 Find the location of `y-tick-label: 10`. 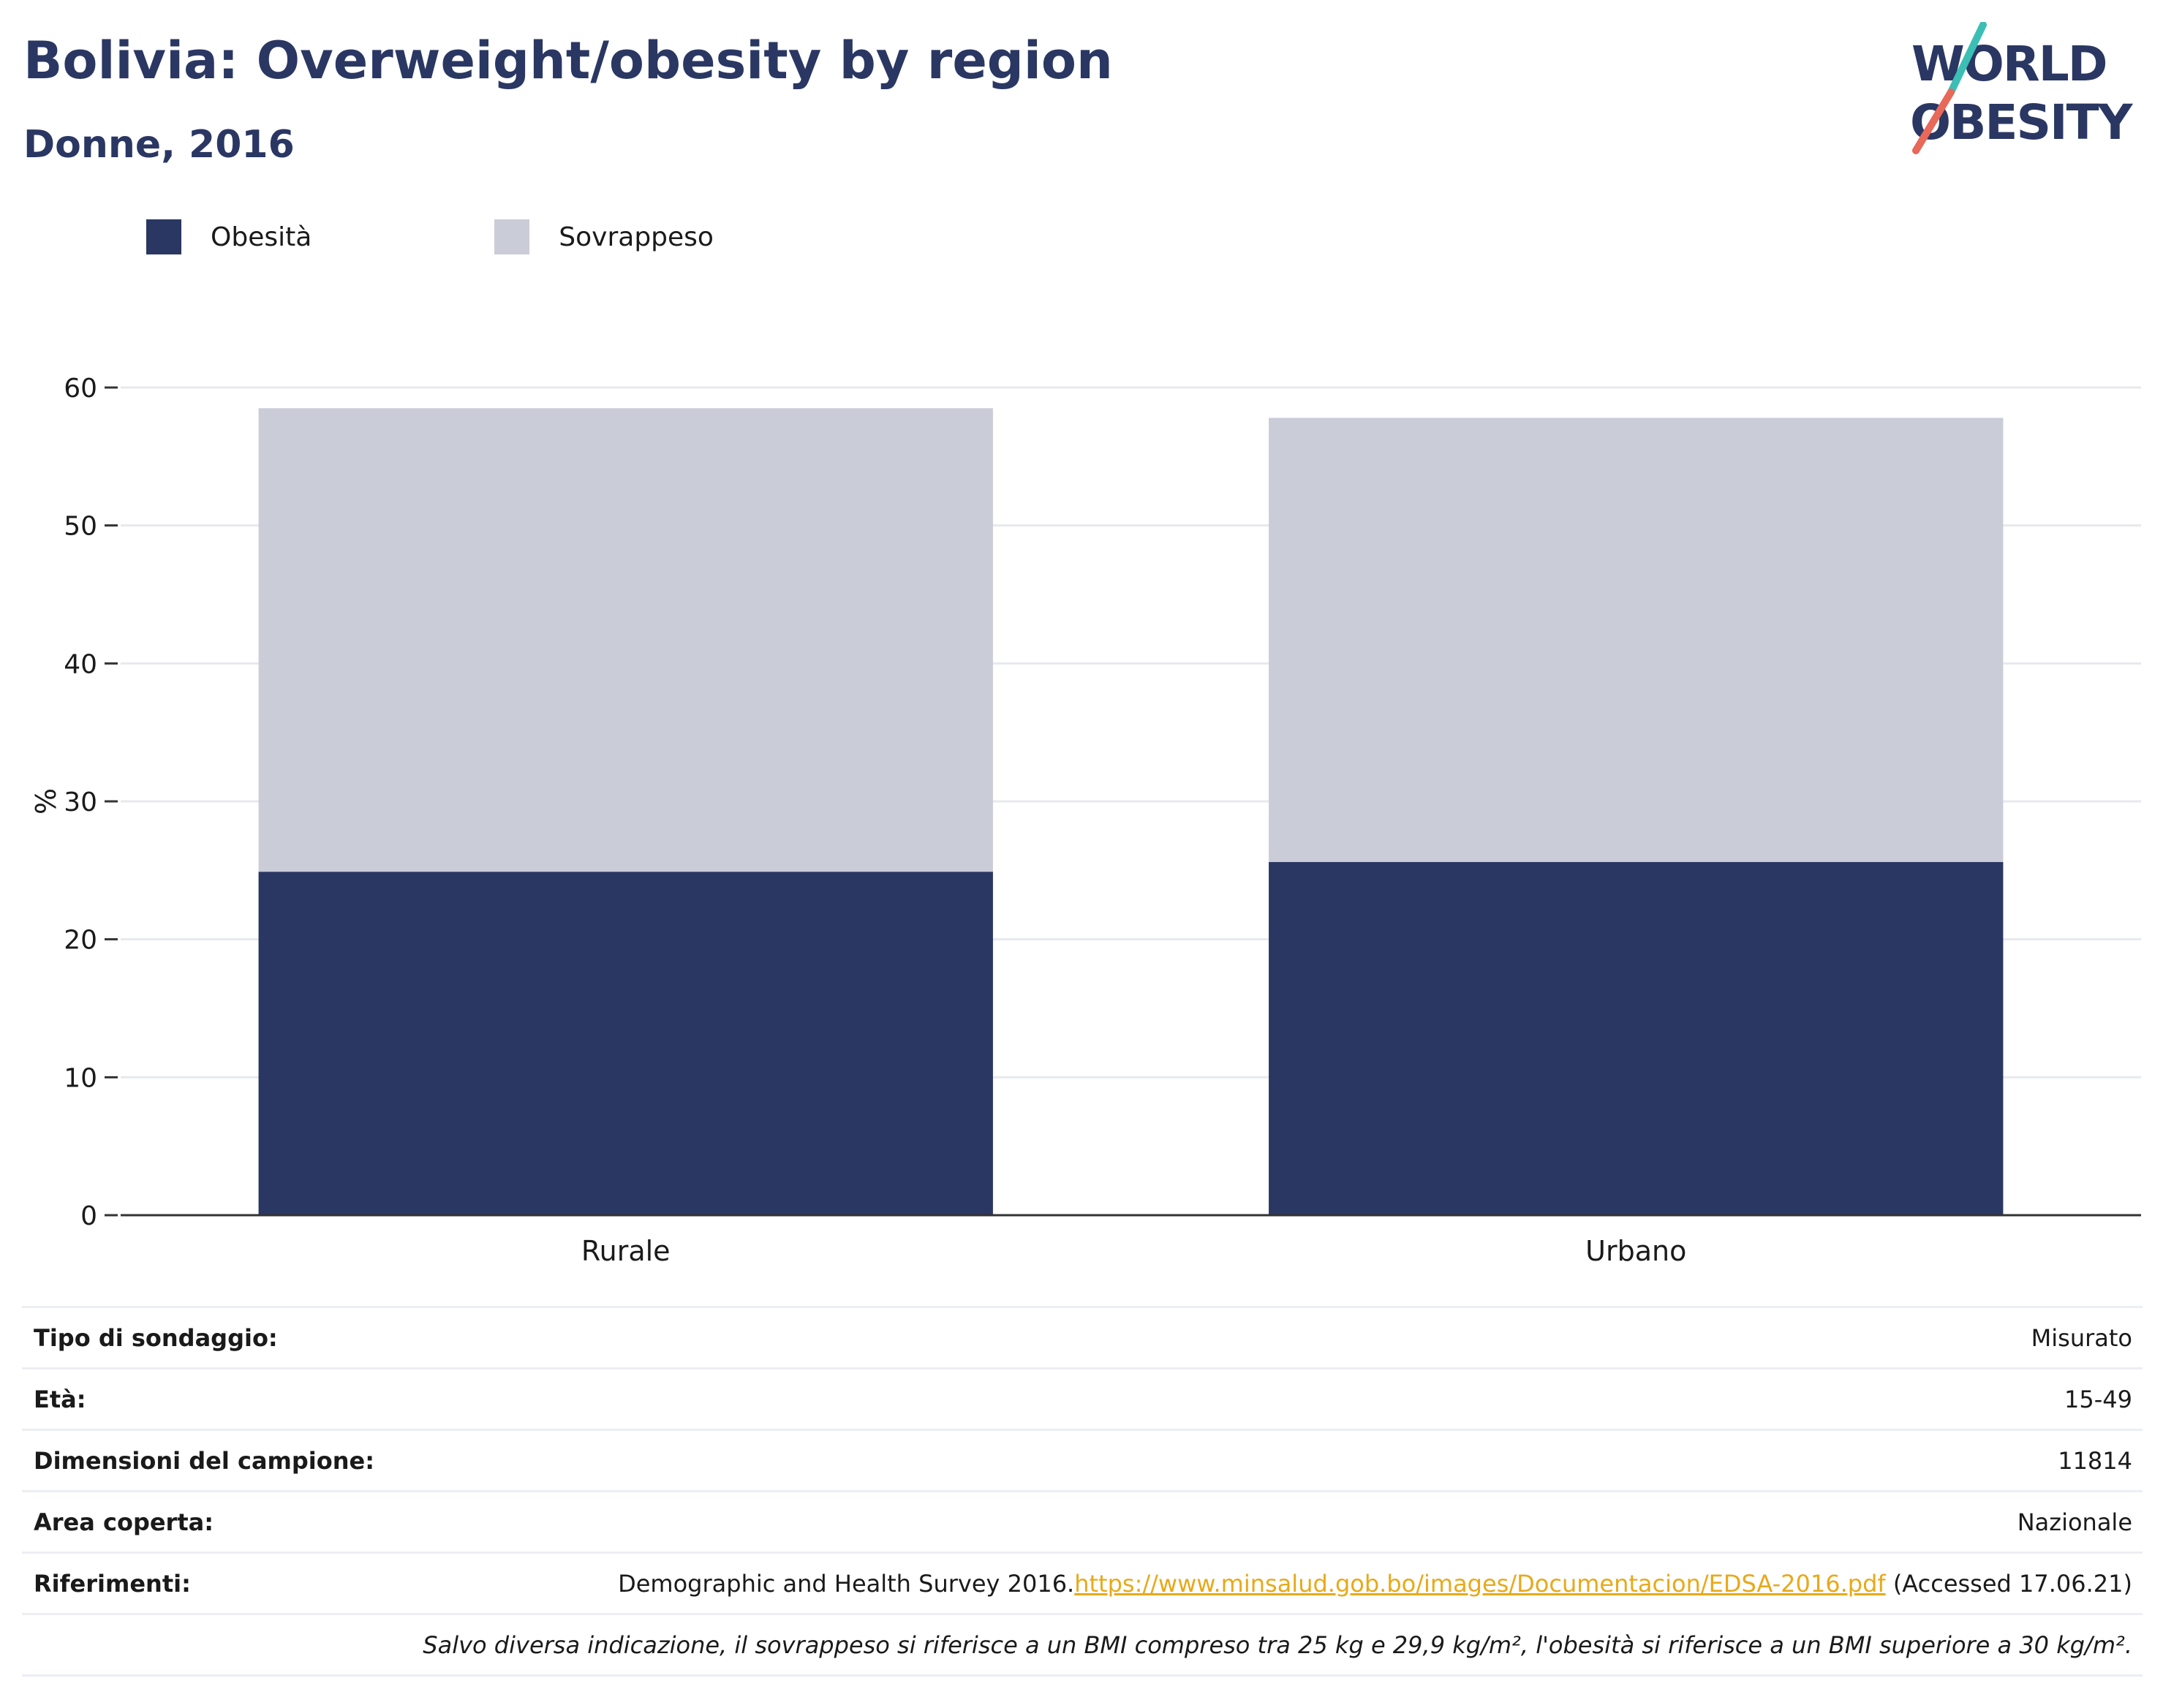

y-tick-label: 10 is located at coordinates (81, 1078).